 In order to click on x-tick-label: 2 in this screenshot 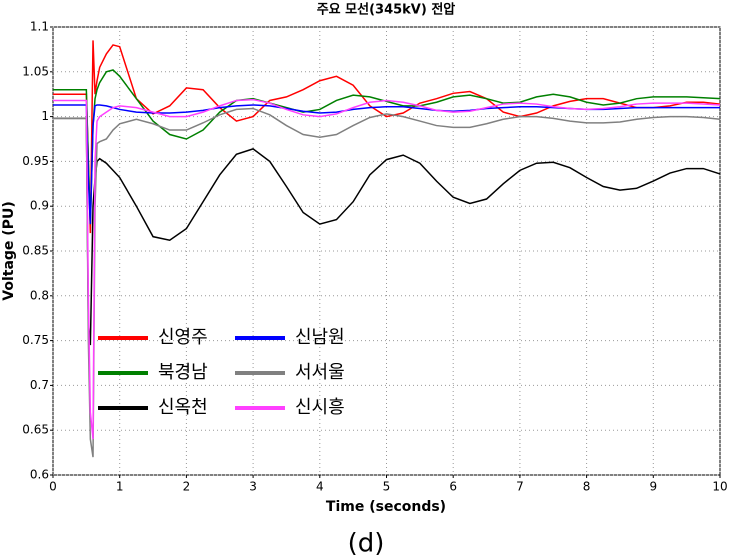, I will do `click(187, 487)`.